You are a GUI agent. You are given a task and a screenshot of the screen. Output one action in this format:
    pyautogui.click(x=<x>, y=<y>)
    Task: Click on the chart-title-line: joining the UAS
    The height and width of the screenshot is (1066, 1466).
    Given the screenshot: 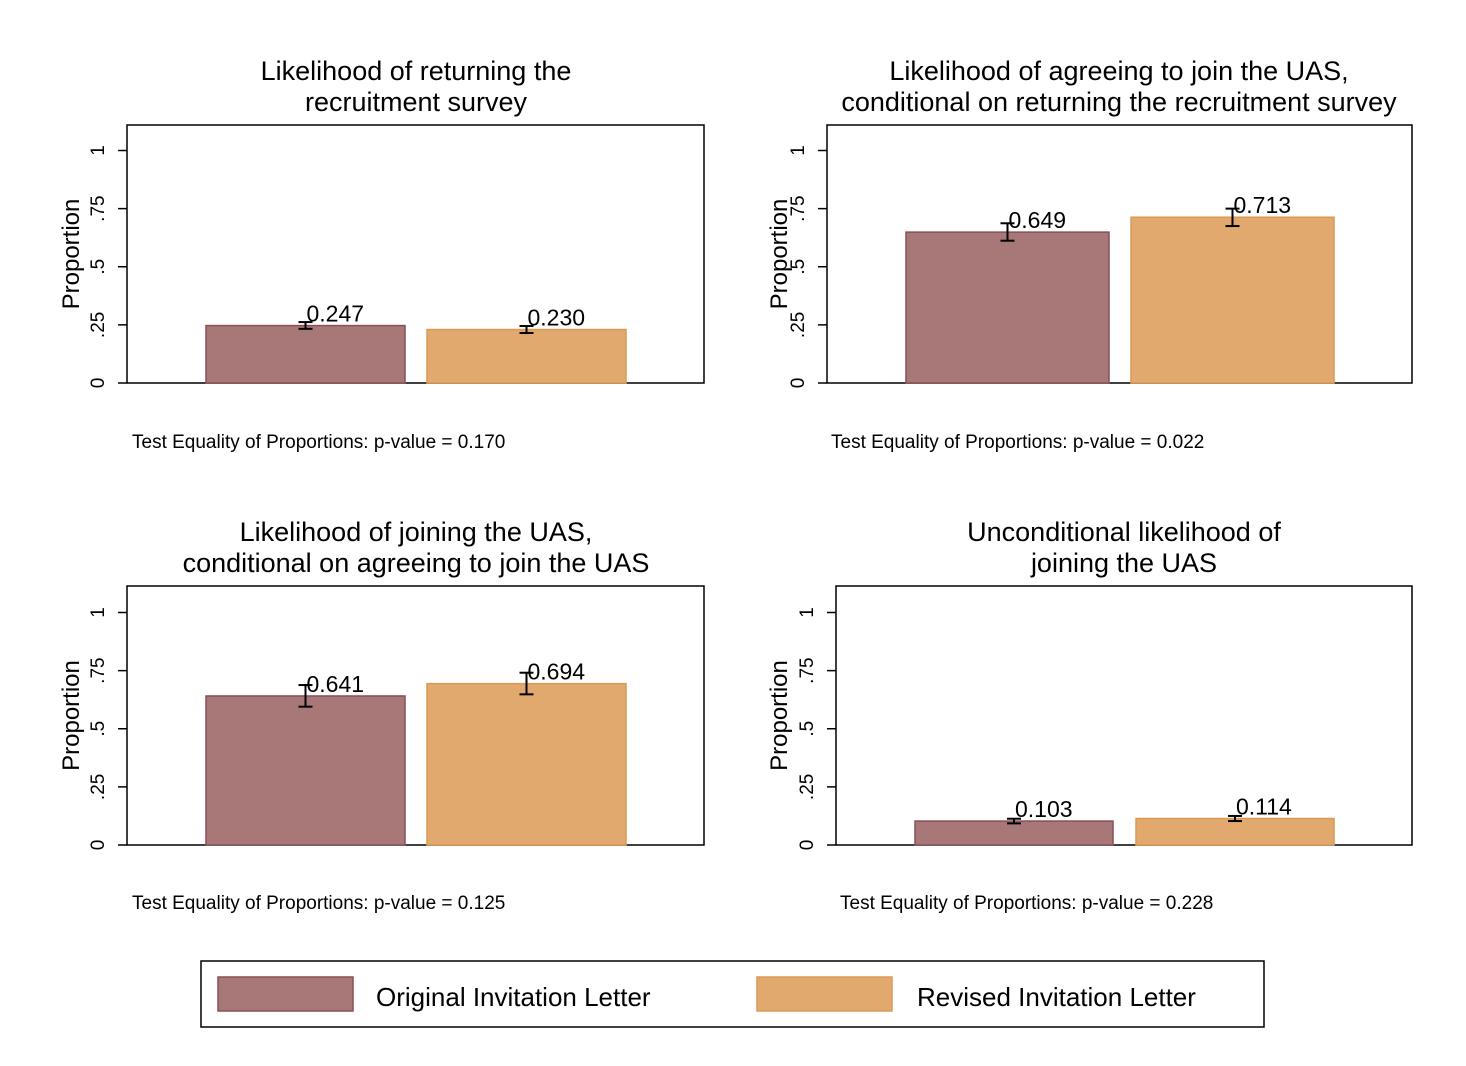 What is the action you would take?
    pyautogui.click(x=1123, y=563)
    